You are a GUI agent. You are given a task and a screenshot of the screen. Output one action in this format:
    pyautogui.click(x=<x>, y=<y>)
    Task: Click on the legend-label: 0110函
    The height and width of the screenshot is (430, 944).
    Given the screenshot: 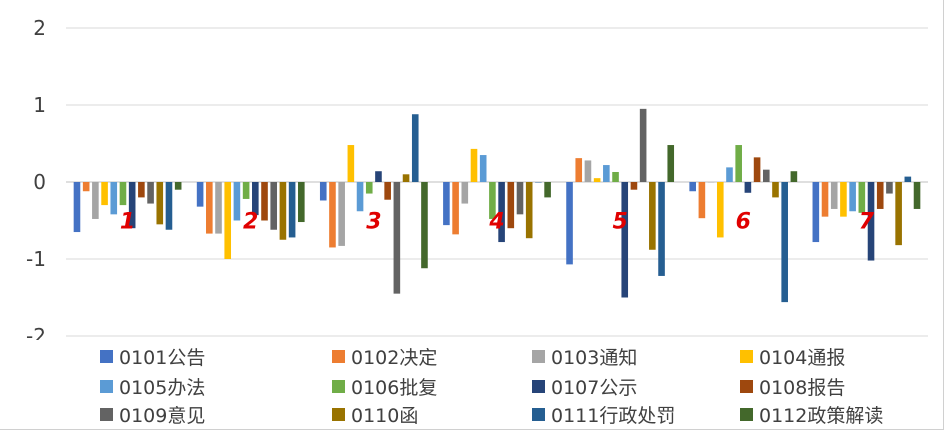 What is the action you would take?
    pyautogui.click(x=385, y=415)
    